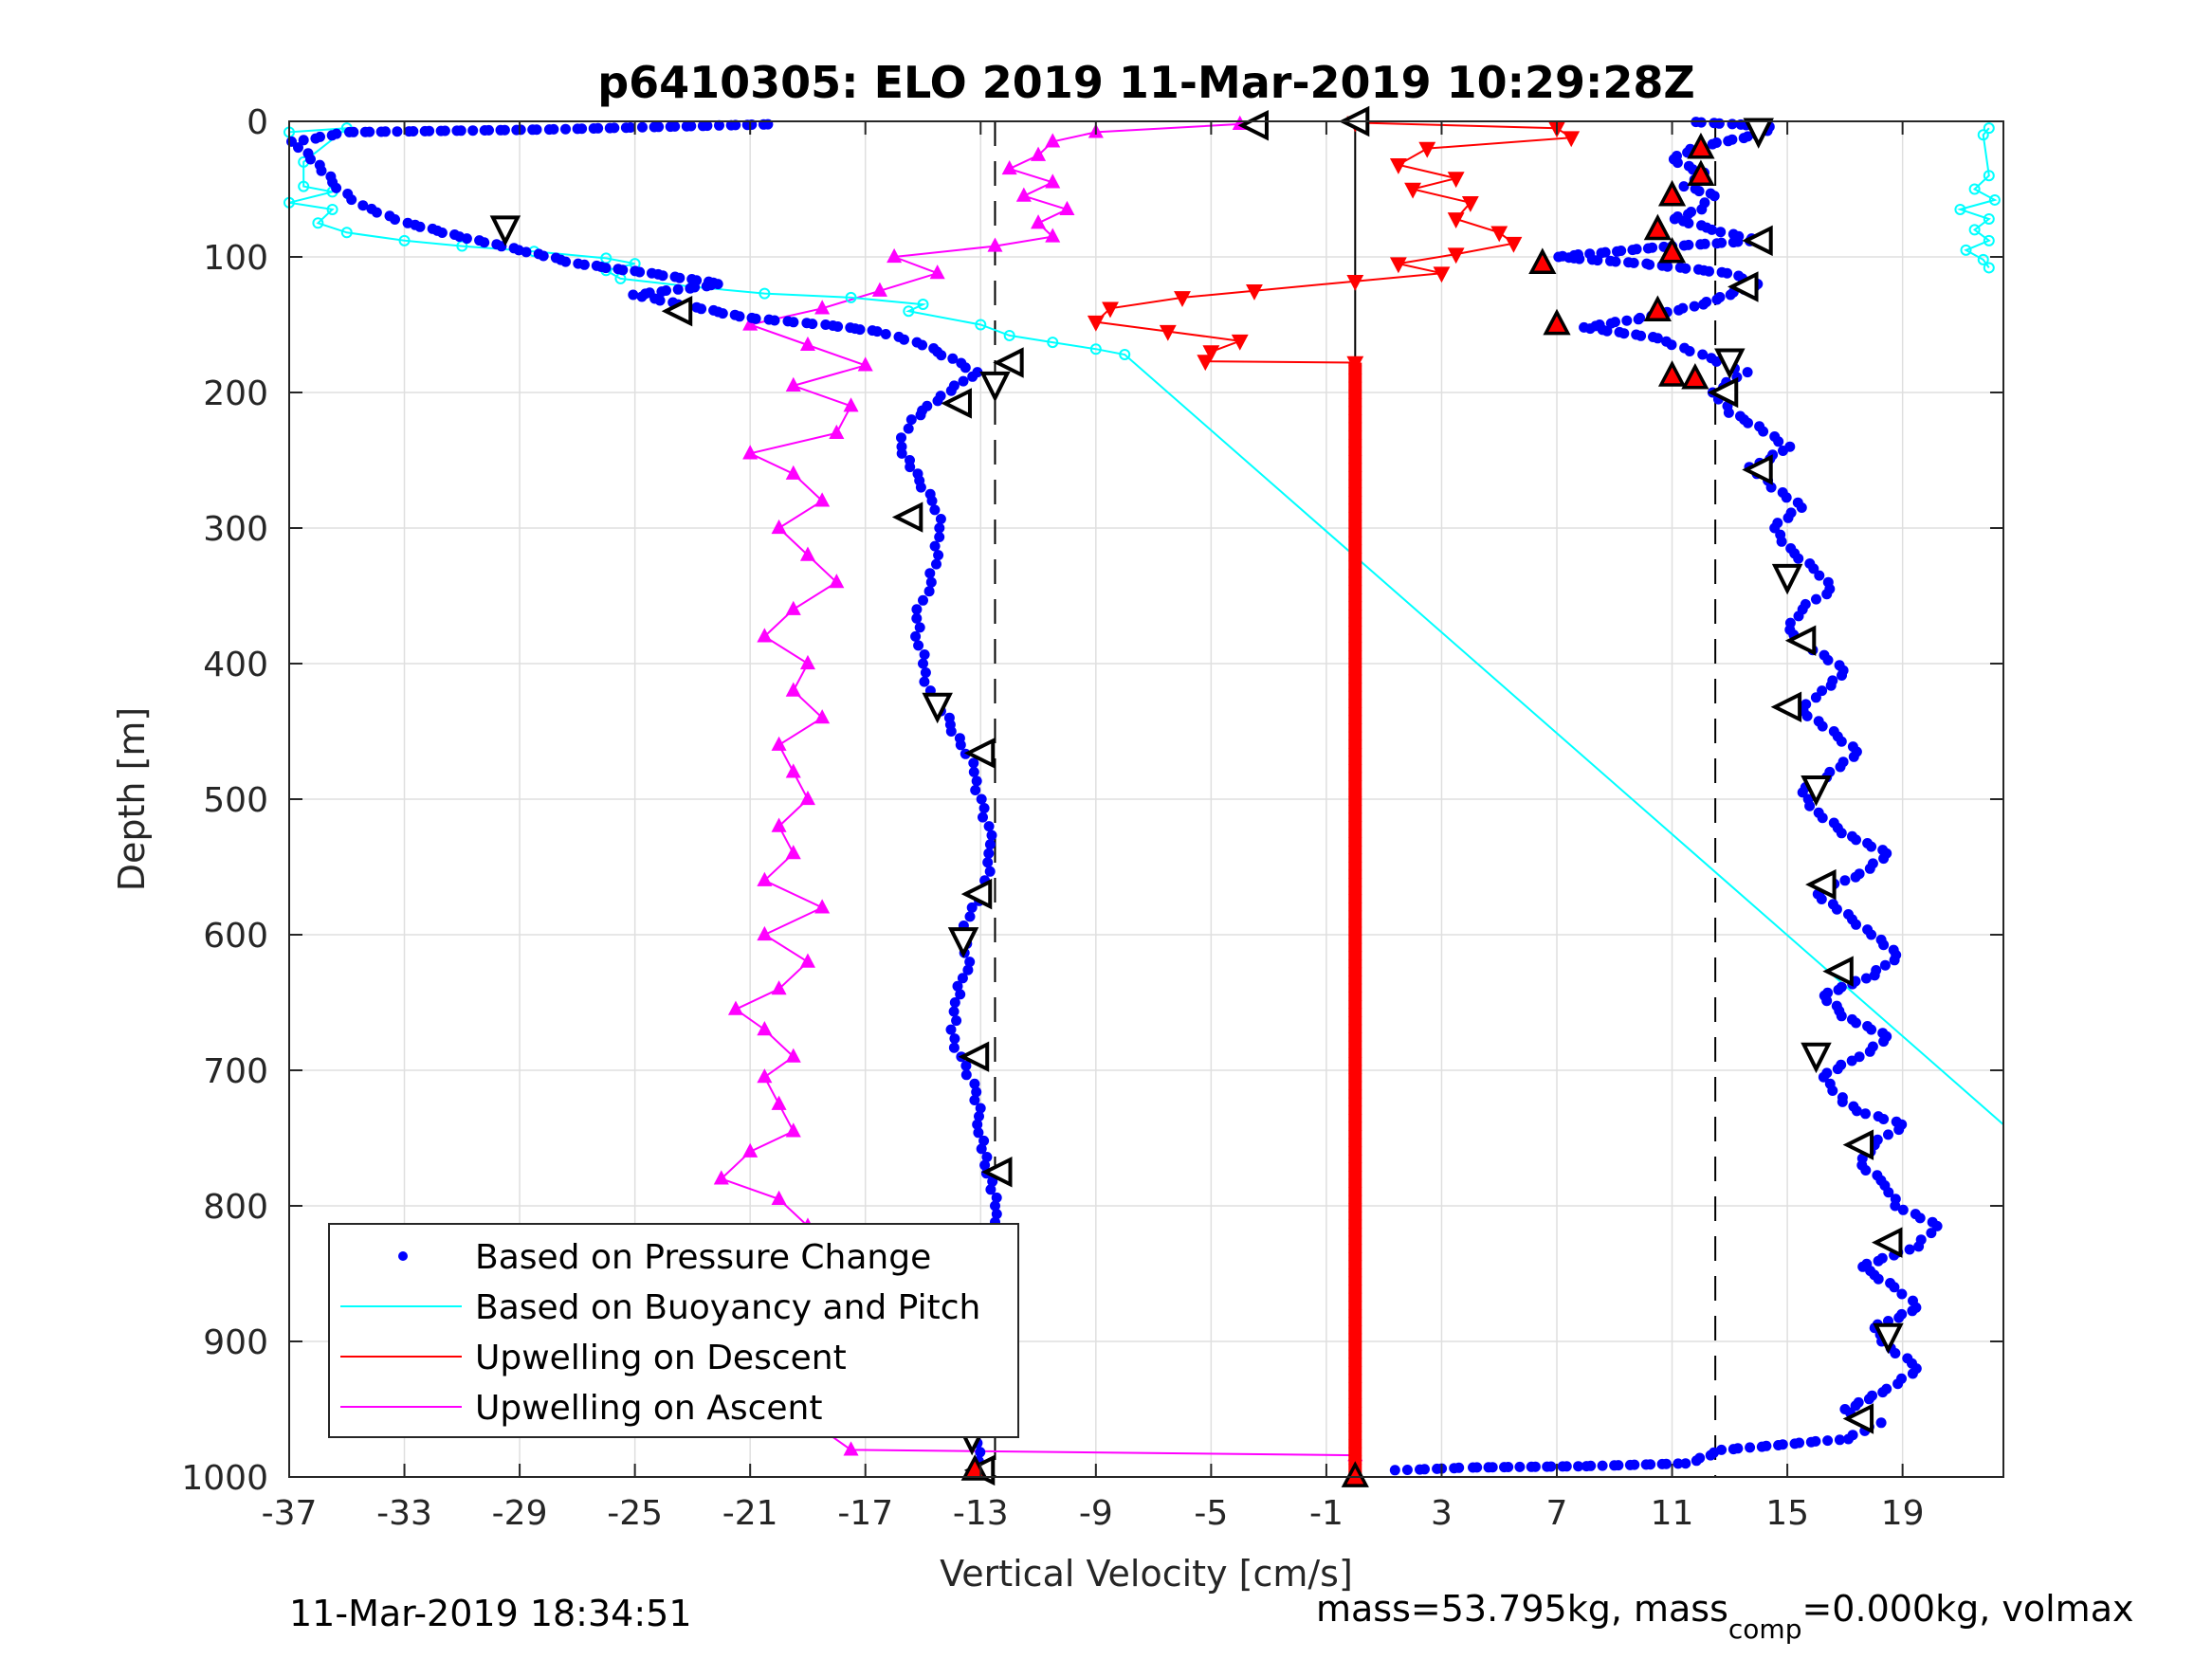 The width and height of the screenshot is (2212, 1659). What do you see at coordinates (235, 1207) in the screenshot?
I see `y-tick-label: 800` at bounding box center [235, 1207].